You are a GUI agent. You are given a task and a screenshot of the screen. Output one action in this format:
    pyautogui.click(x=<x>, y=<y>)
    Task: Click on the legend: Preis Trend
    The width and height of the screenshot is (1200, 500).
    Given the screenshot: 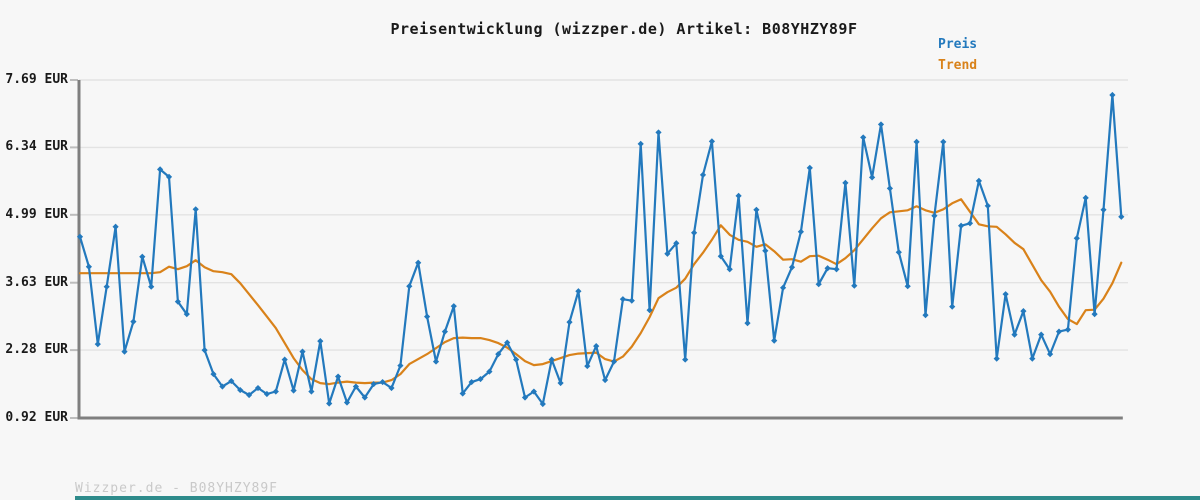 What is the action you would take?
    pyautogui.click(x=978, y=55)
    